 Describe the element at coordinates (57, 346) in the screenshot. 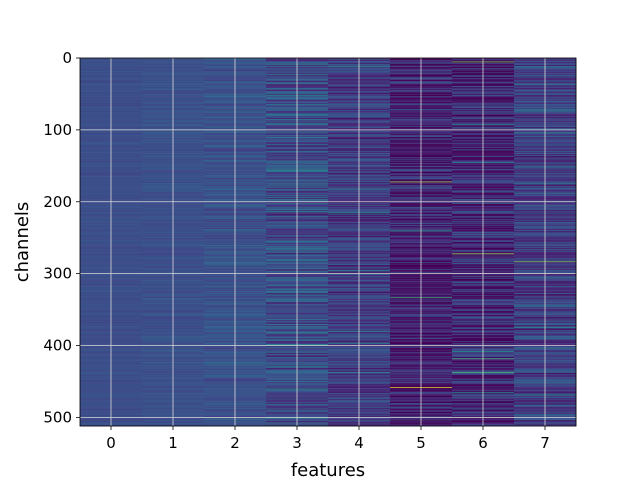

I see `y-tick-label: 400` at that location.